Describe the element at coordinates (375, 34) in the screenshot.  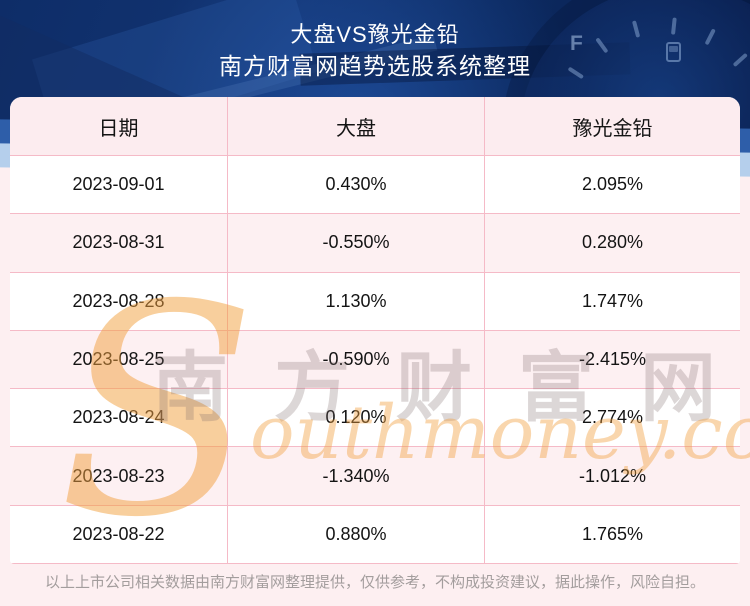
I see `page-title: 大盘VS豫光金铅` at that location.